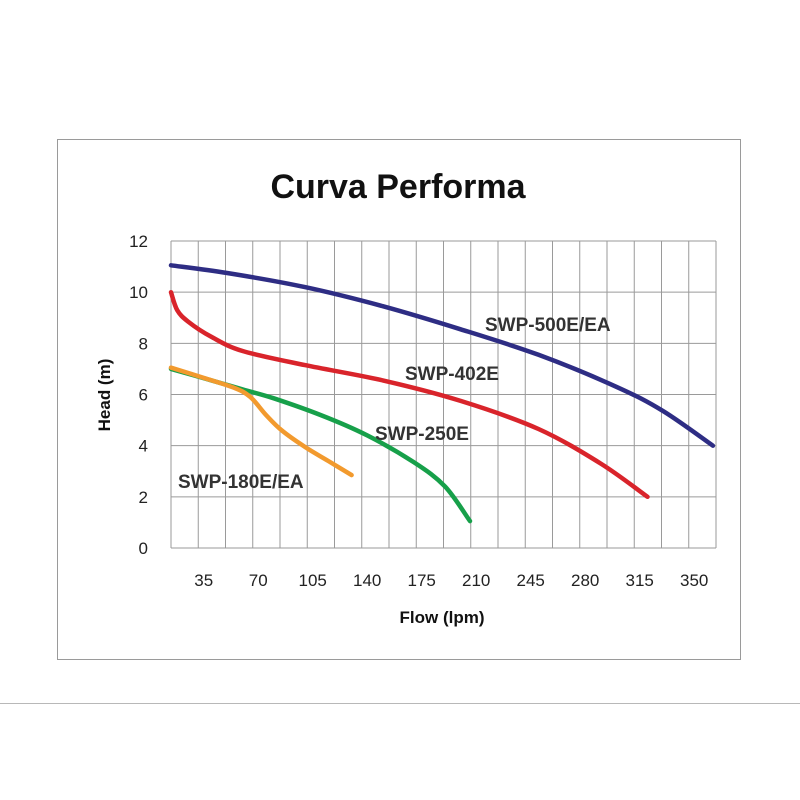 This screenshot has height=800, width=800. Describe the element at coordinates (104, 395) in the screenshot. I see `y-axis-label: Head (m)` at that location.